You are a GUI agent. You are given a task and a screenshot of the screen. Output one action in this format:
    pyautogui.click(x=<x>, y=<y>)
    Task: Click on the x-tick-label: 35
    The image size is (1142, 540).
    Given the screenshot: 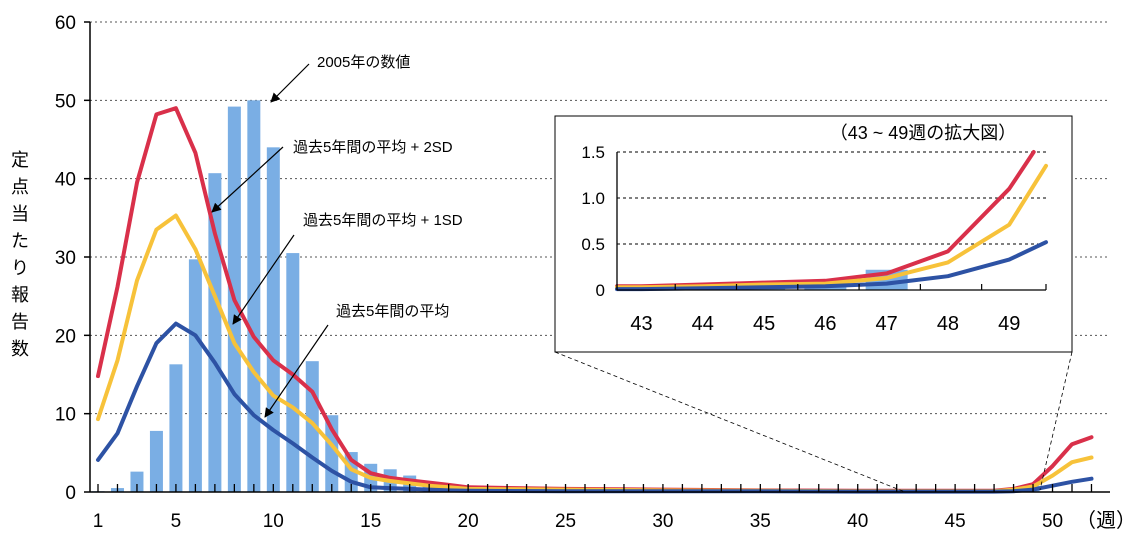 What is the action you would take?
    pyautogui.click(x=760, y=521)
    